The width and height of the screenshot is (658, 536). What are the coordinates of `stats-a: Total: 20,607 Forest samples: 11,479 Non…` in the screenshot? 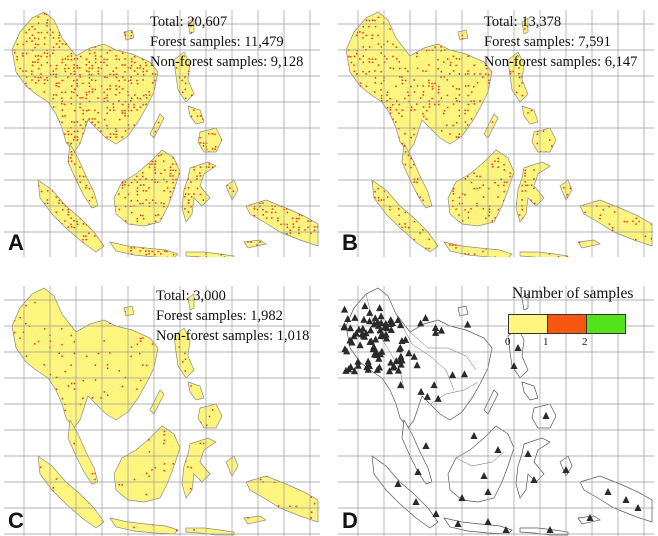 It's located at (226, 42).